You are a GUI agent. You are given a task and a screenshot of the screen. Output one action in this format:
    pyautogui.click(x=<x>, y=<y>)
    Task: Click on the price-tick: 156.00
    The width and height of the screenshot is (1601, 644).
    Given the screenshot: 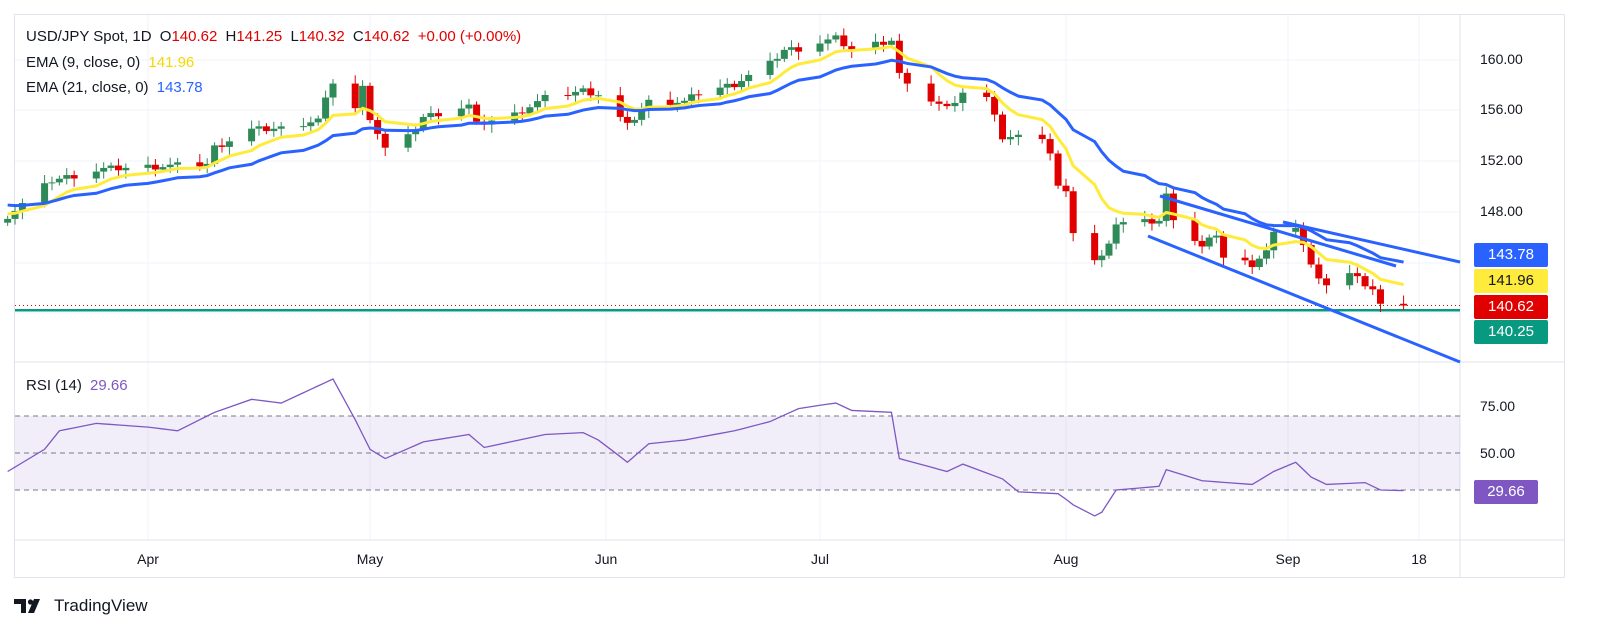 What is the action you would take?
    pyautogui.click(x=1501, y=109)
    